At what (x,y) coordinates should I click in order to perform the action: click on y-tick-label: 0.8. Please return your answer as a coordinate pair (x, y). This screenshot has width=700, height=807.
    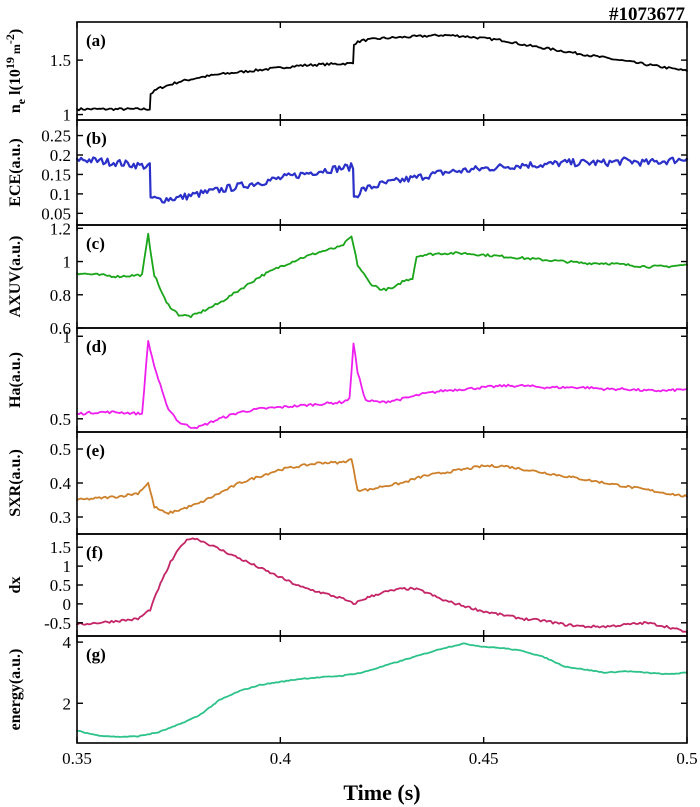
    Looking at the image, I should click on (60, 295).